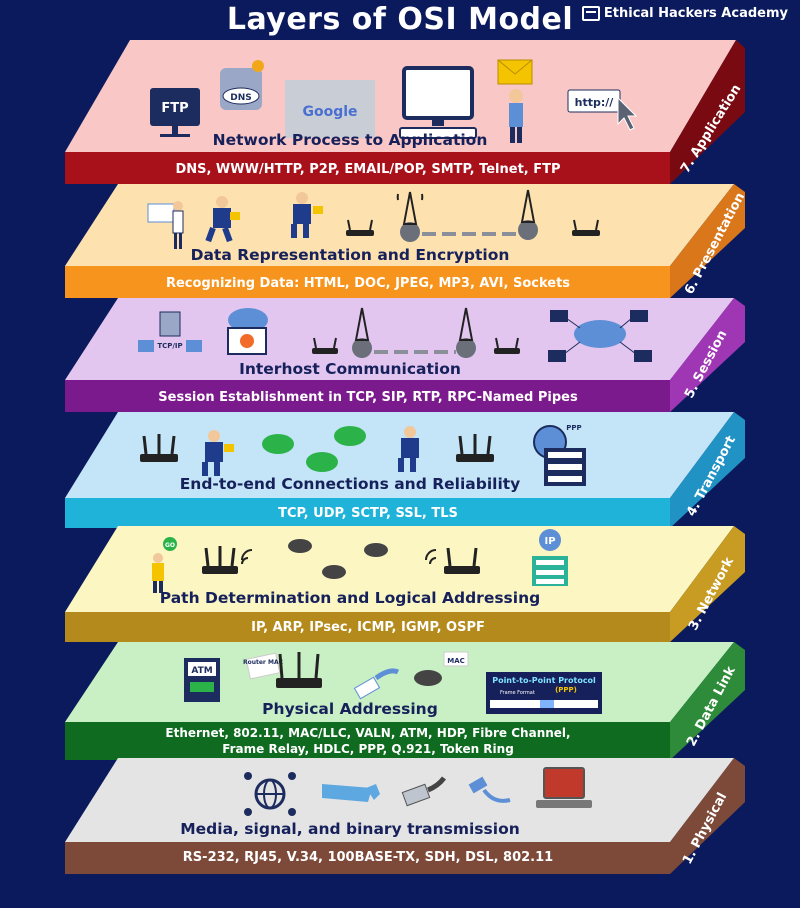 The height and width of the screenshot is (908, 800). What do you see at coordinates (544, 693) in the screenshot?
I see `ppp-frame-icon: Point-to-Point Protocol(PPP) Frame Format` at bounding box center [544, 693].